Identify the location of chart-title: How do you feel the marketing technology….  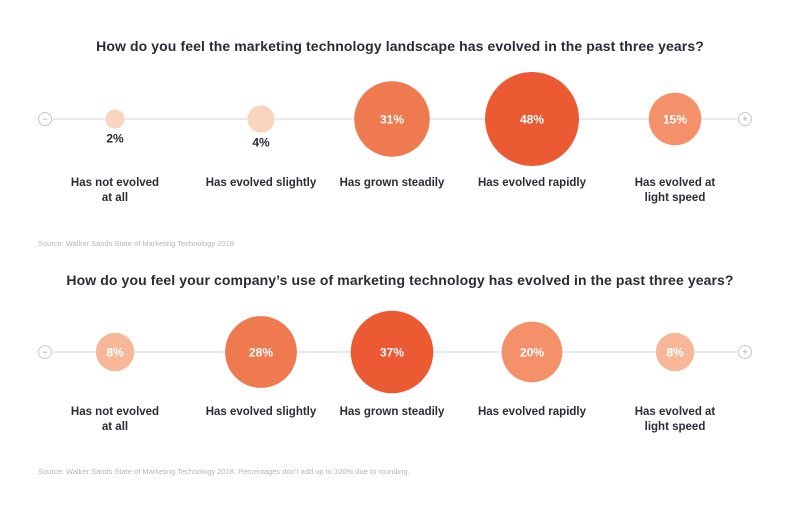
(400, 46).